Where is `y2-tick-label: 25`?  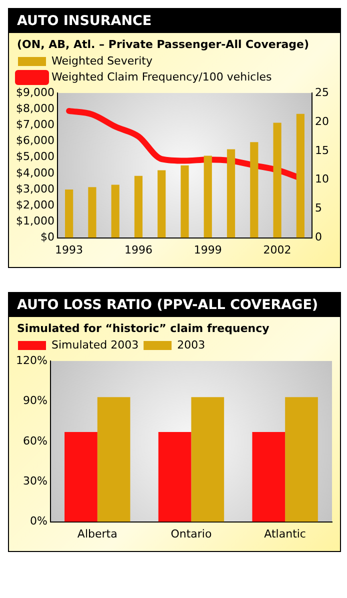
y2-tick-label: 25 is located at coordinates (322, 92).